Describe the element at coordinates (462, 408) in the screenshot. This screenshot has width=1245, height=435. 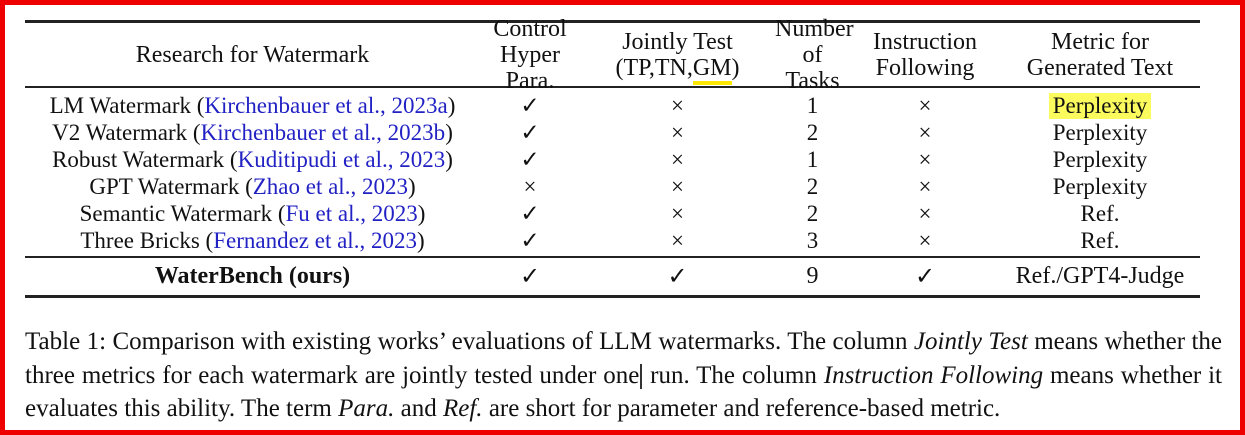
I see `caption-italic-ref: Ref.` at that location.